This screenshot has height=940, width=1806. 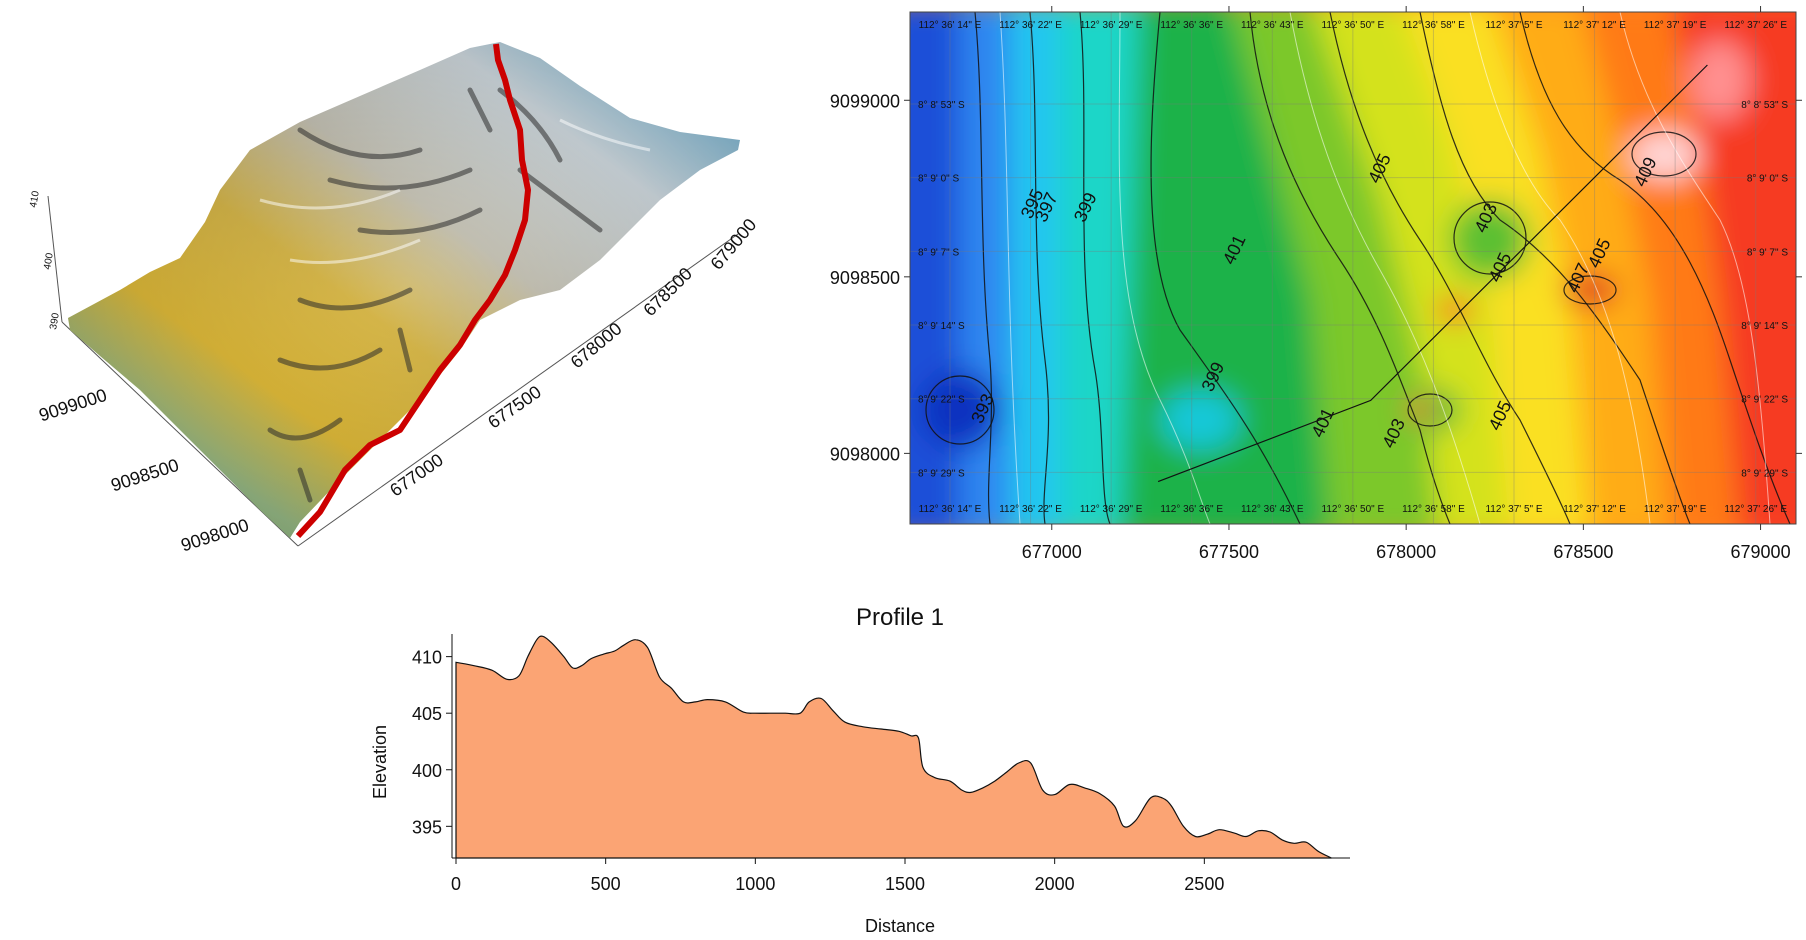 What do you see at coordinates (1272, 25) in the screenshot?
I see `longitude-label-top: 112° 36' 43" E` at bounding box center [1272, 25].